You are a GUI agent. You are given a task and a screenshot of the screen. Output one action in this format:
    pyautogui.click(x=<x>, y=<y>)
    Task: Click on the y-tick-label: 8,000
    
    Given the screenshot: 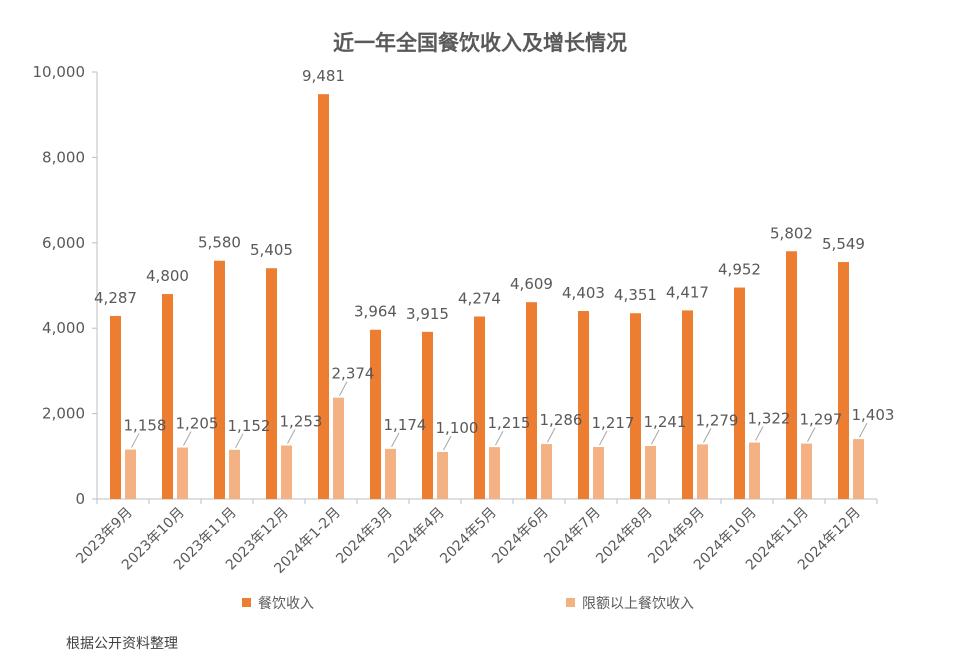 What is the action you would take?
    pyautogui.click(x=63, y=157)
    